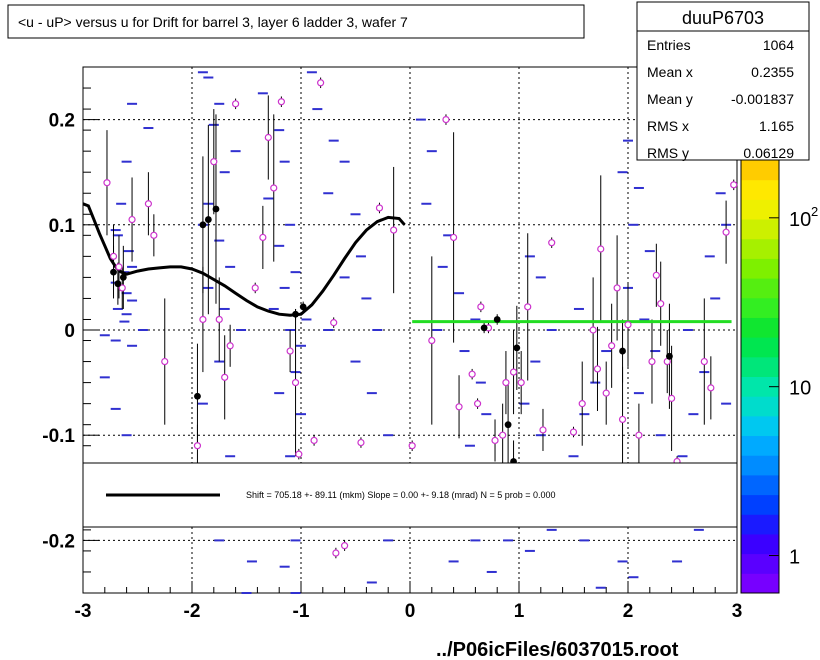  Describe the element at coordinates (557, 649) in the screenshot. I see `file-name-footer: ../P06icFiles/6037015.root` at that location.